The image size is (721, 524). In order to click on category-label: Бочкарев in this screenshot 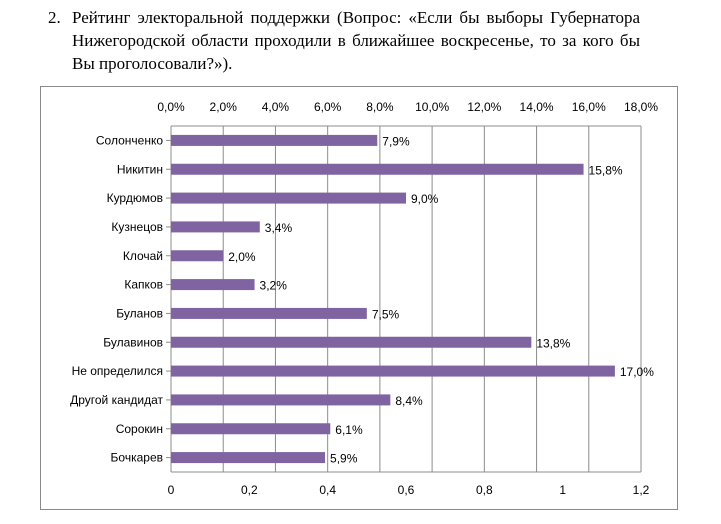, I will do `click(137, 458)`.